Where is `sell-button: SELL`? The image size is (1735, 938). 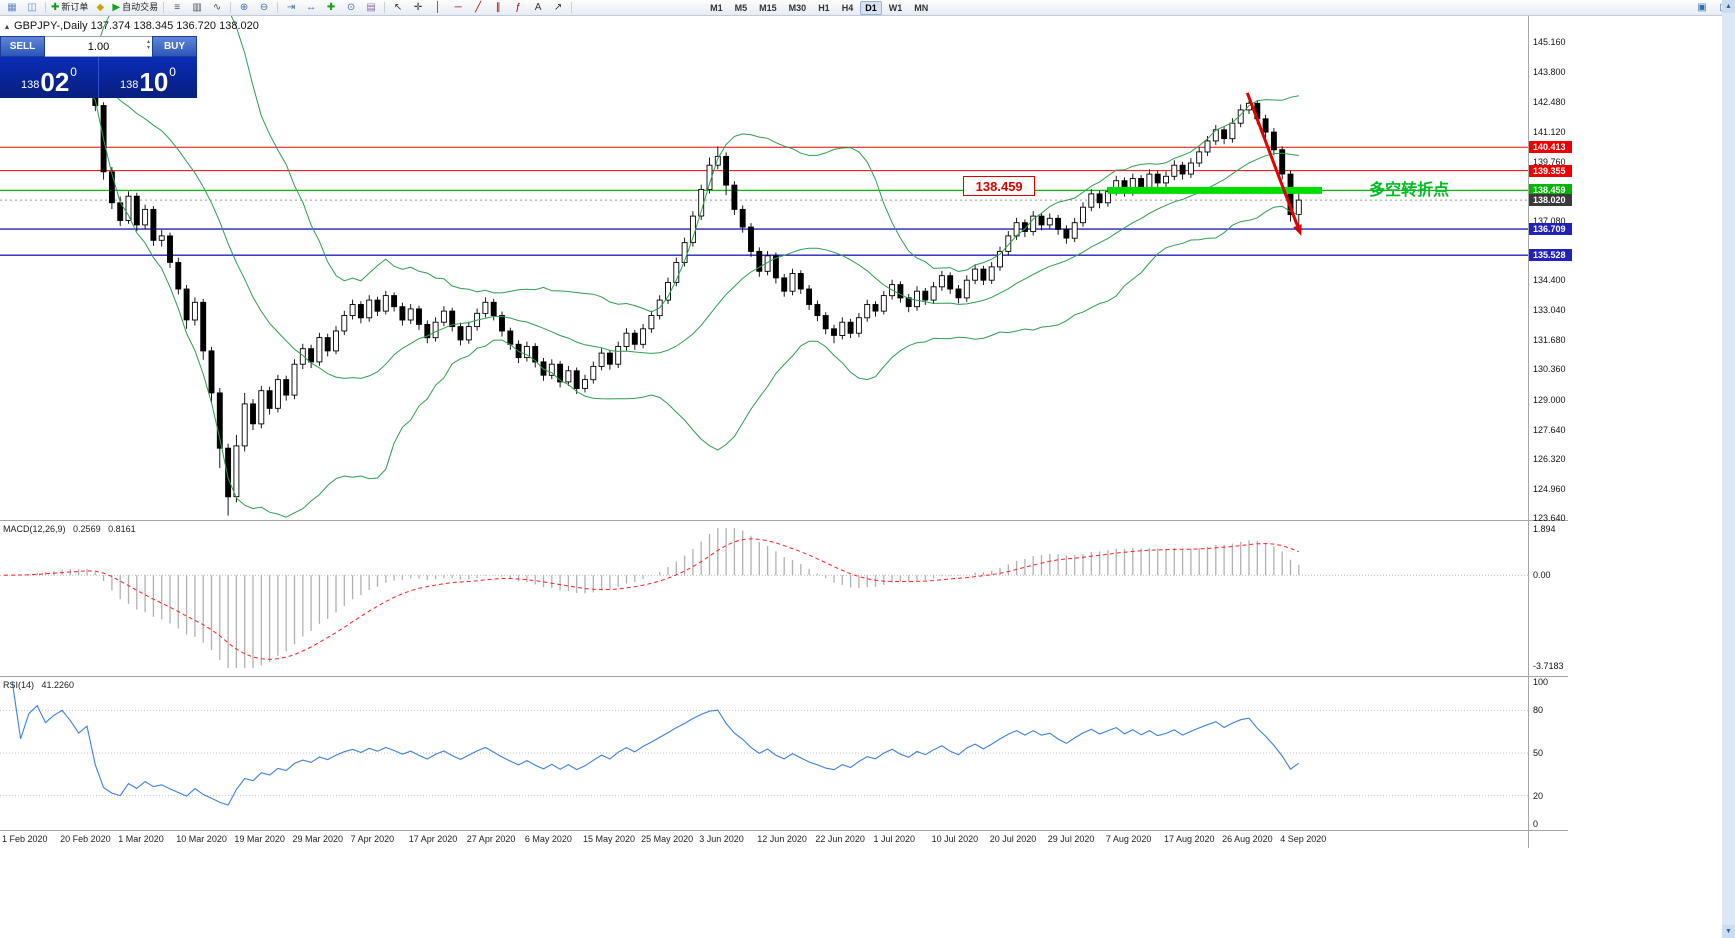 sell-button: SELL is located at coordinates (22, 46).